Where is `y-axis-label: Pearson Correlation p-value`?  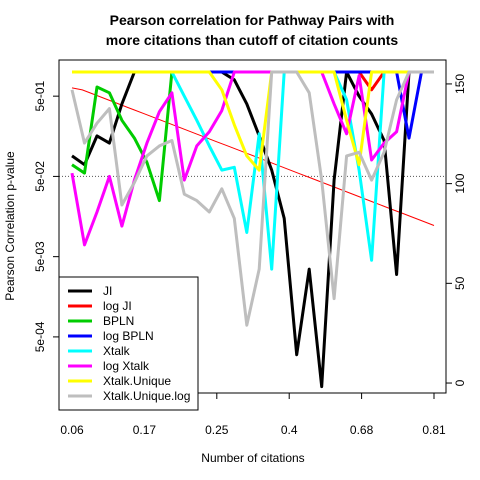 y-axis-label: Pearson Correlation p-value is located at coordinates (10, 226).